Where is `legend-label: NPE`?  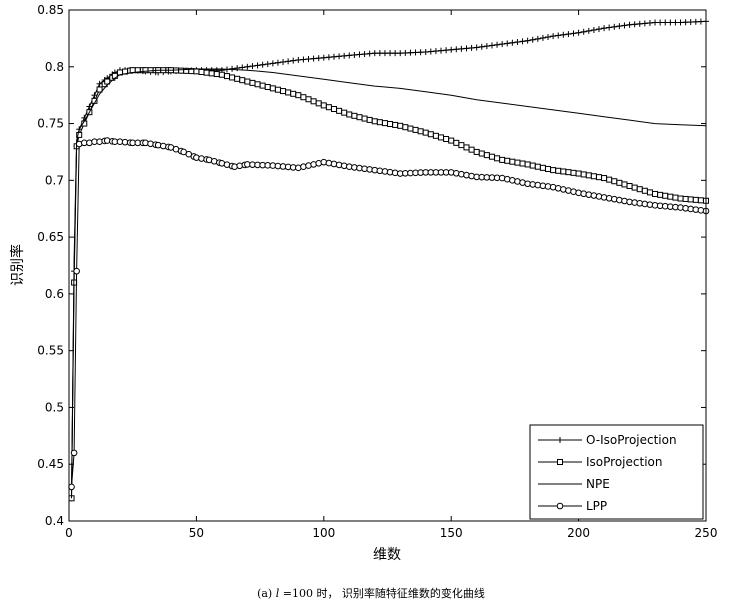
legend-label: NPE is located at coordinates (598, 484).